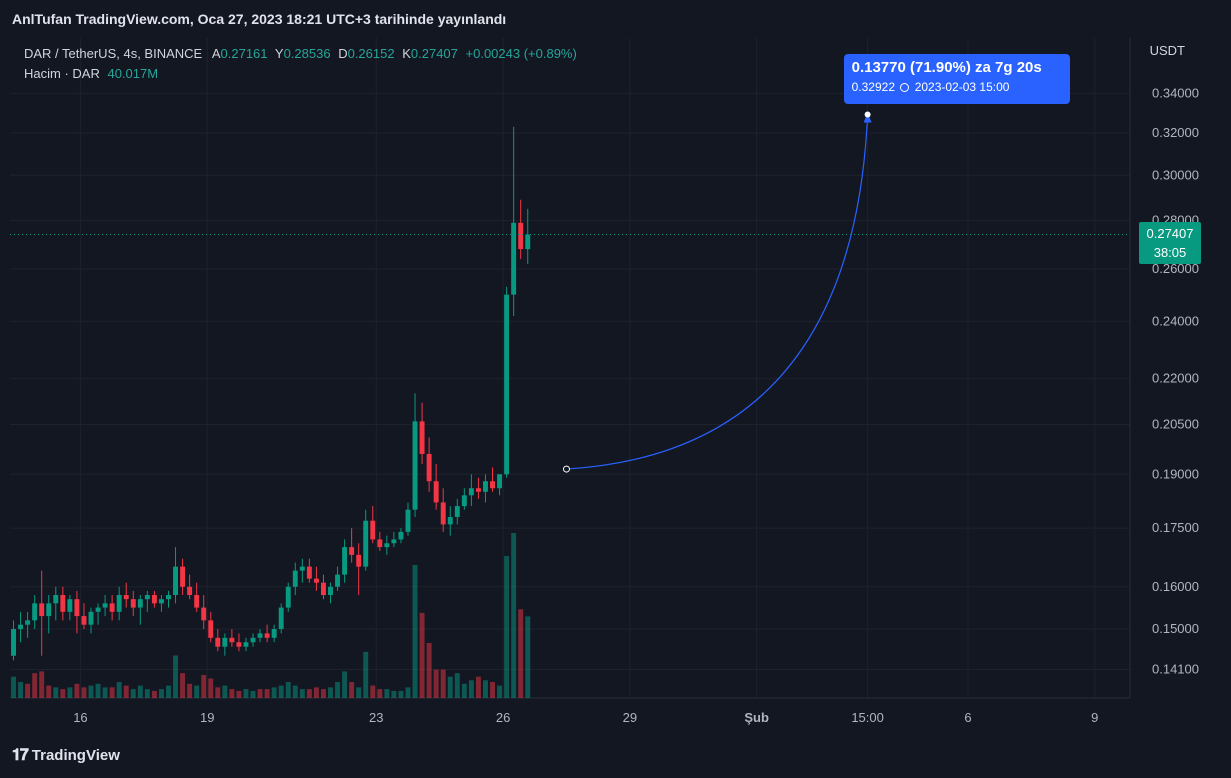 The height and width of the screenshot is (778, 1231). Describe the element at coordinates (521, 53) in the screenshot. I see `change-value: +0.00243 (+0.89%)` at that location.